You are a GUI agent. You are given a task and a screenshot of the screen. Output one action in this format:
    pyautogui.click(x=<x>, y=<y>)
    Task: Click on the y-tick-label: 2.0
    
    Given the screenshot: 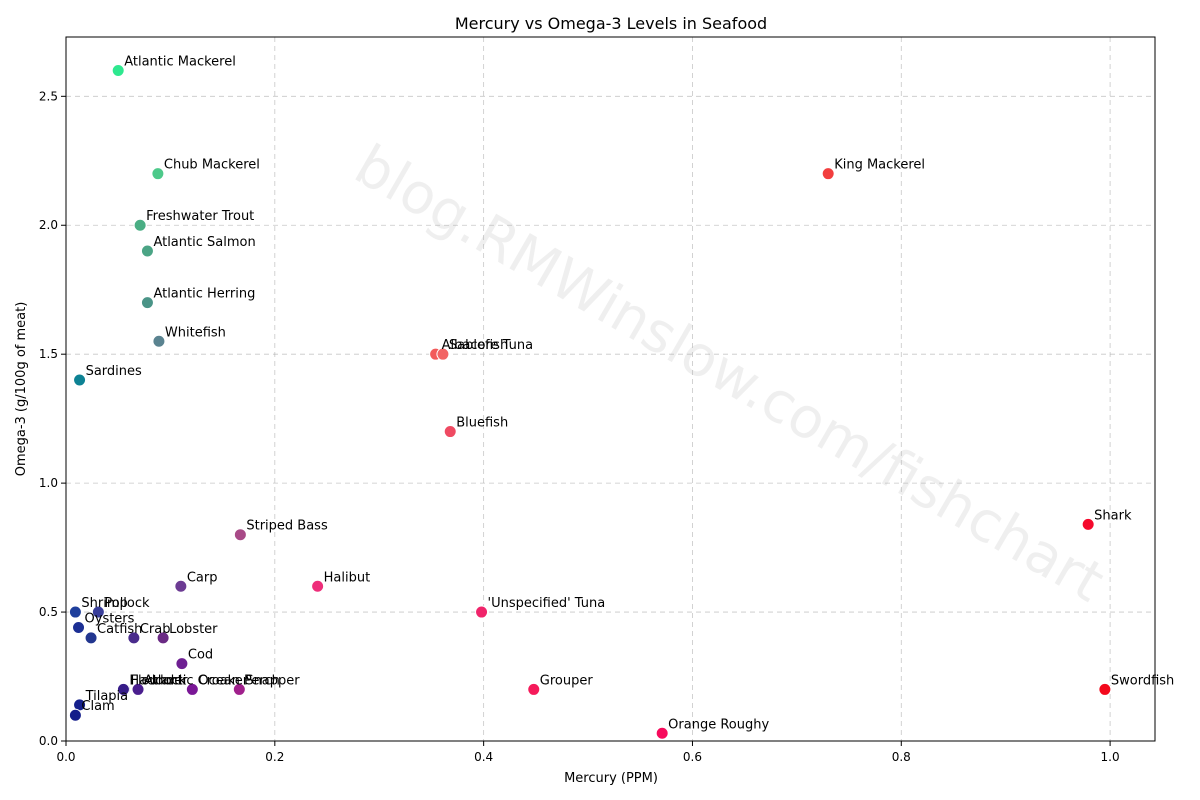 What is the action you would take?
    pyautogui.click(x=48, y=225)
    